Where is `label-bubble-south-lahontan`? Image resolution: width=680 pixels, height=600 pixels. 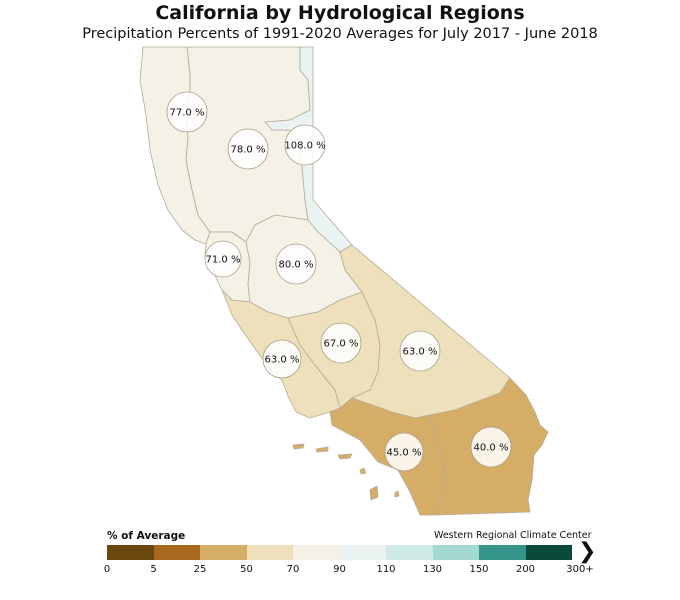
label-bubble-south-lahontan is located at coordinates (420, 351).